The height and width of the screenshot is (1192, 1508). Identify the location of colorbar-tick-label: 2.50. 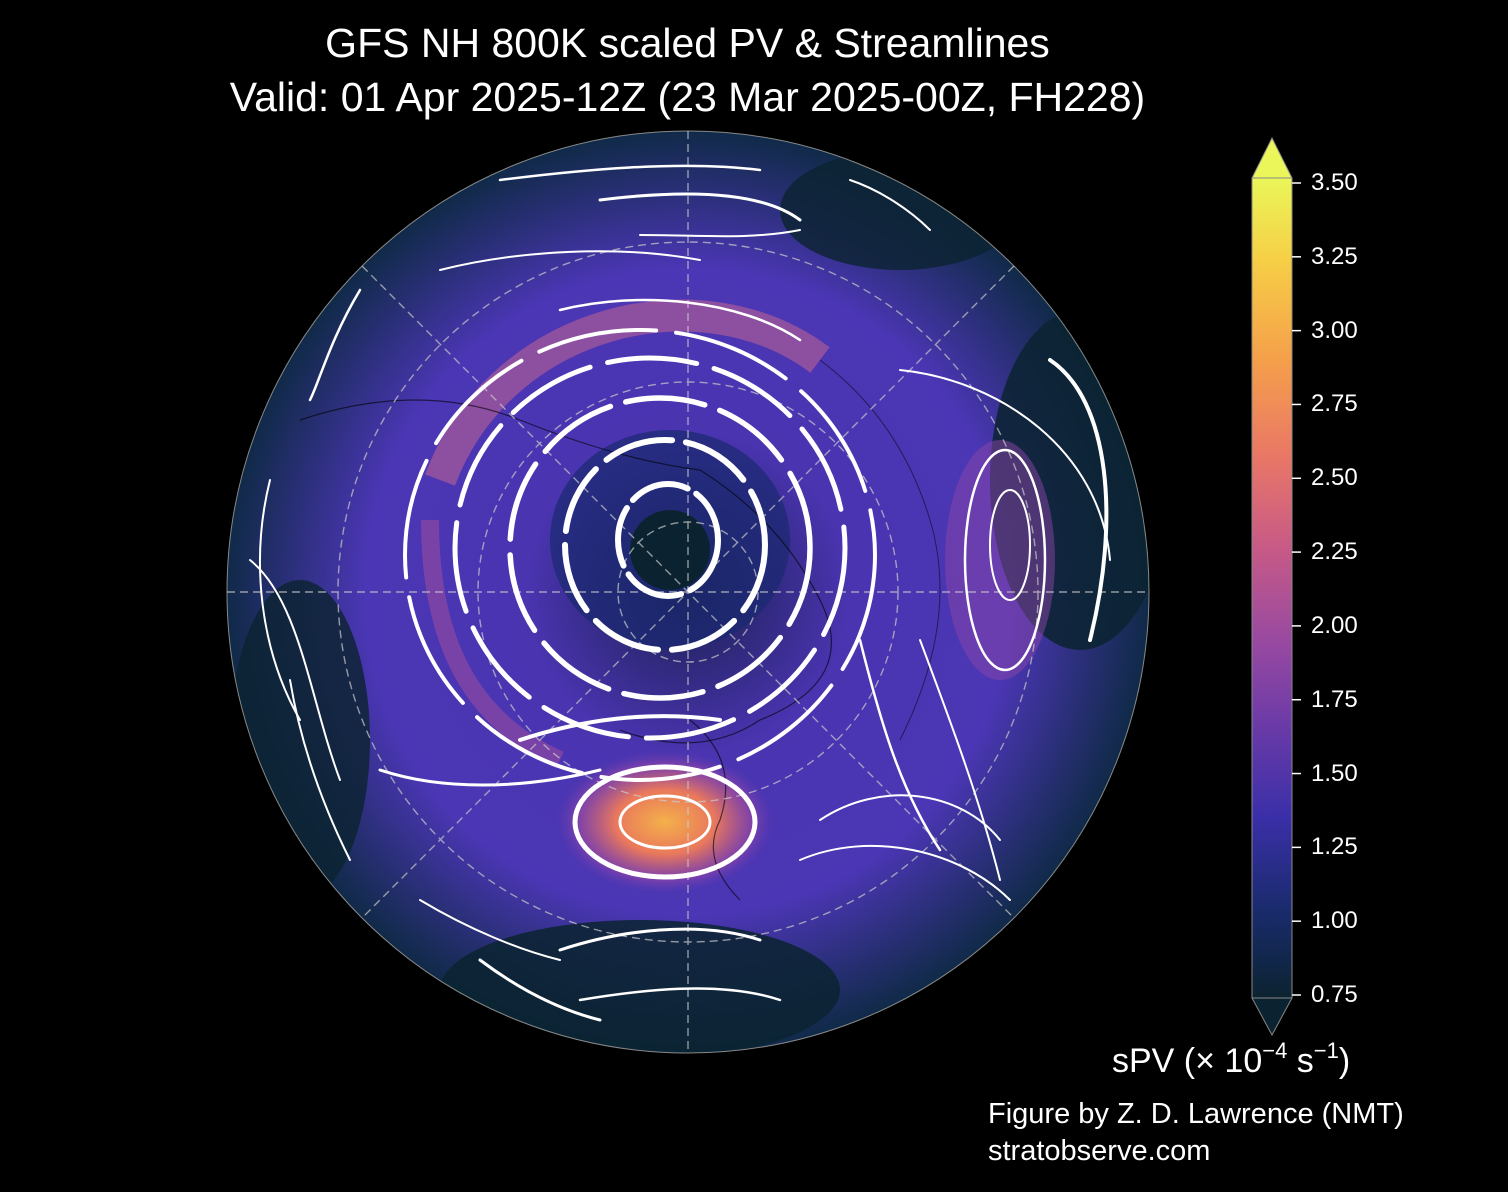
(1334, 478).